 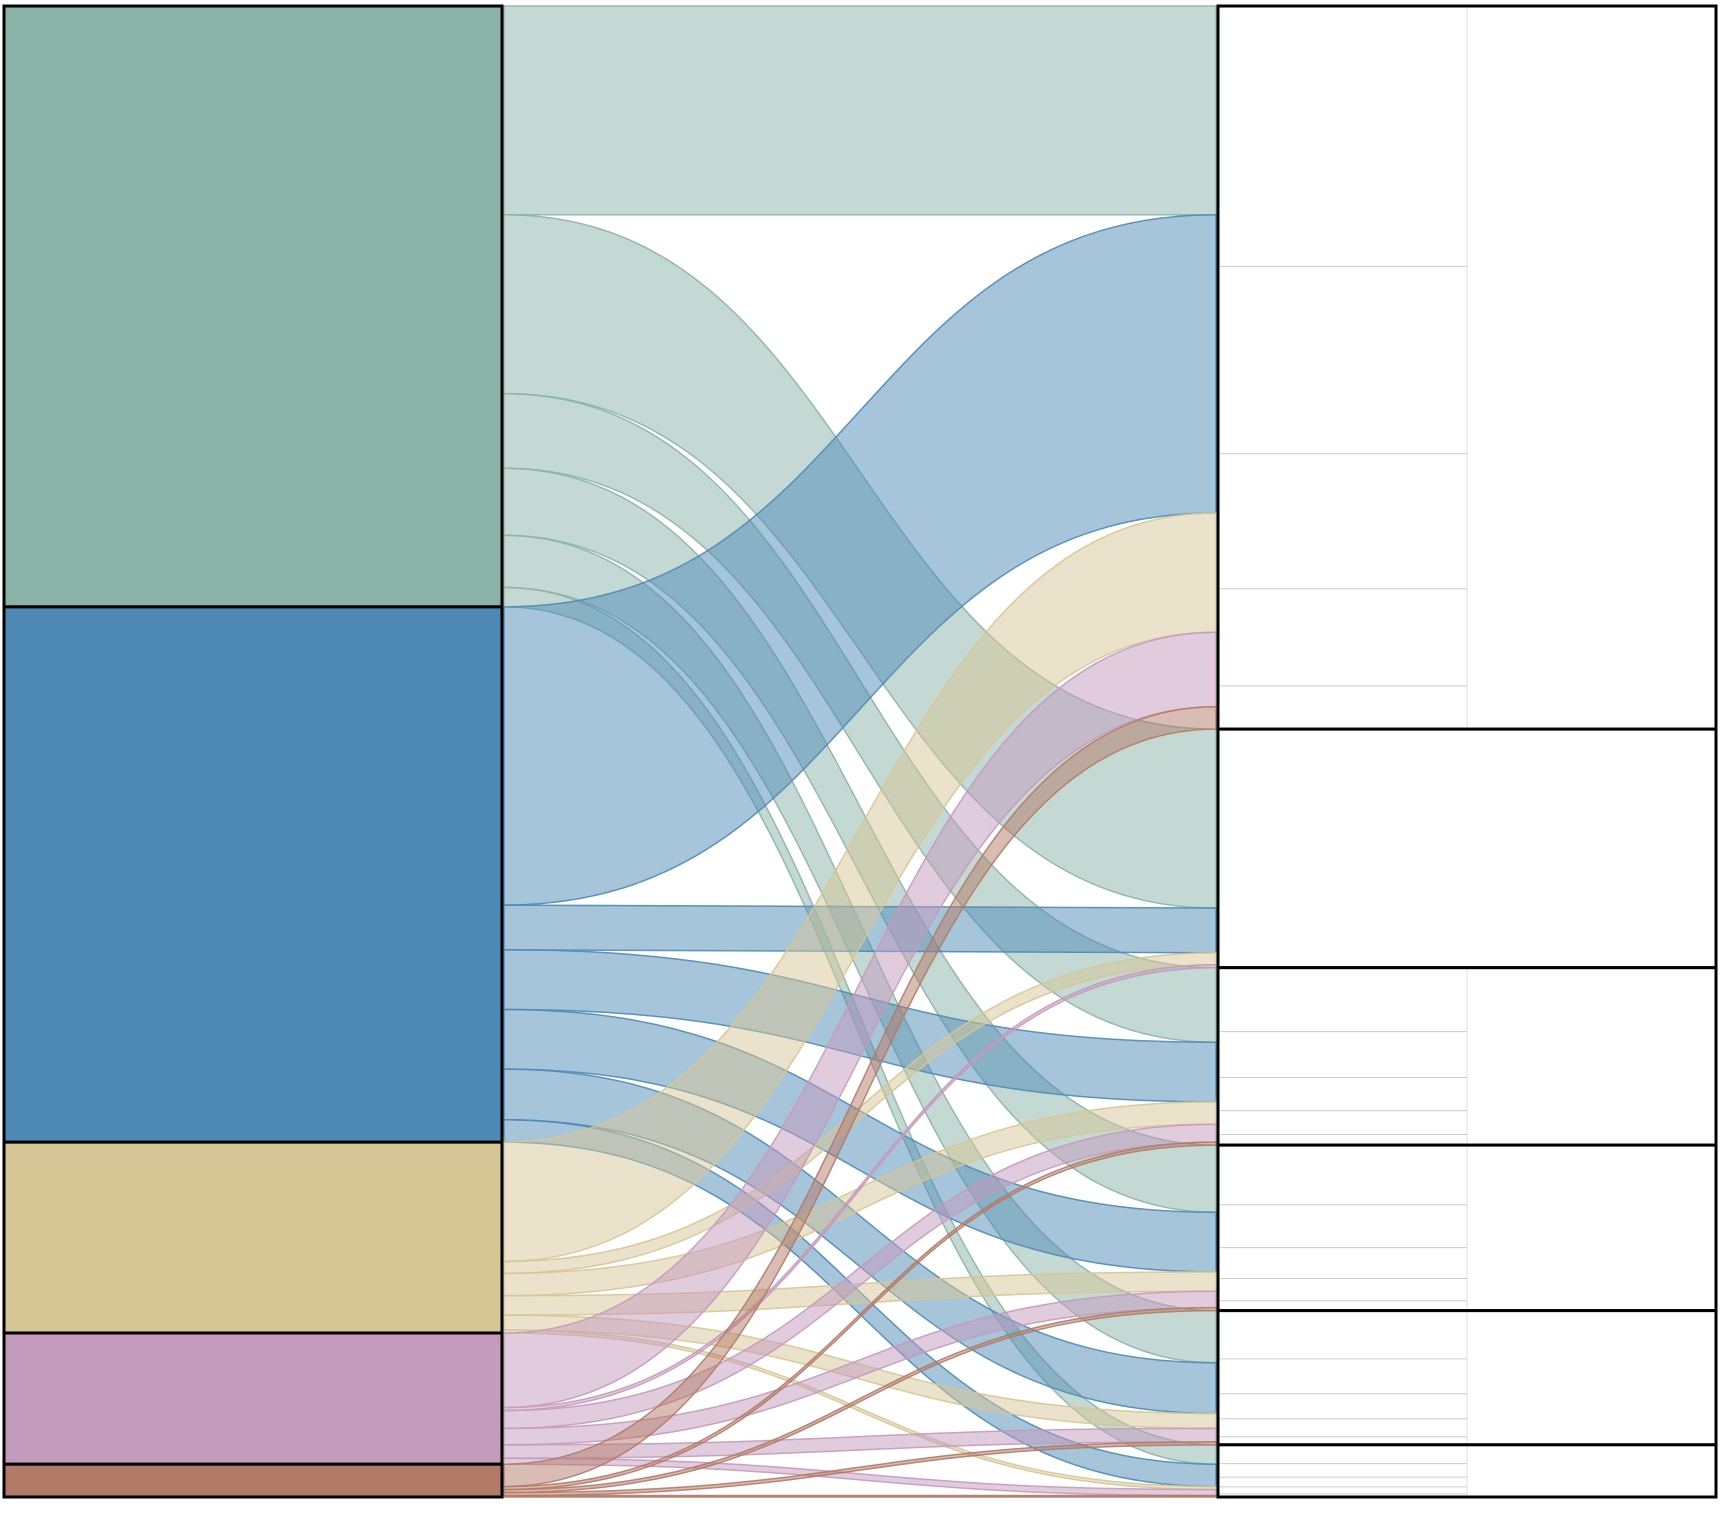 What do you see at coordinates (1467, 848) in the screenshot?
I see `right-node` at bounding box center [1467, 848].